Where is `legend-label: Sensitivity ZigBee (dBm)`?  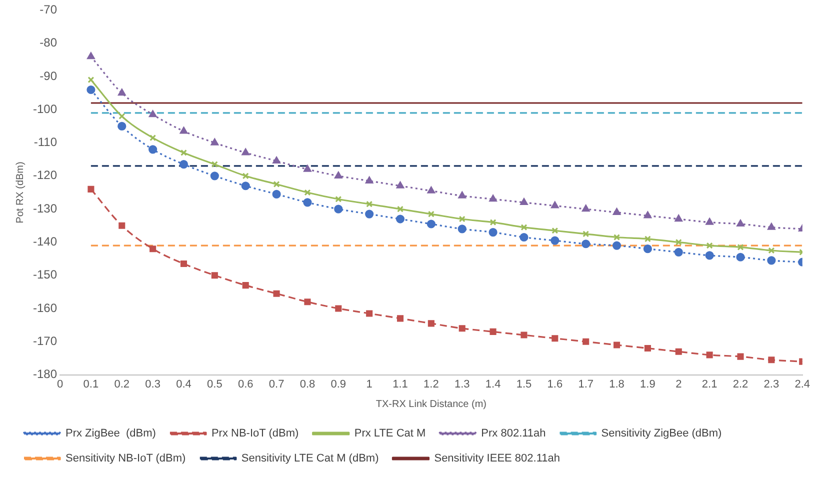 legend-label: Sensitivity ZigBee (dBm) is located at coordinates (661, 434).